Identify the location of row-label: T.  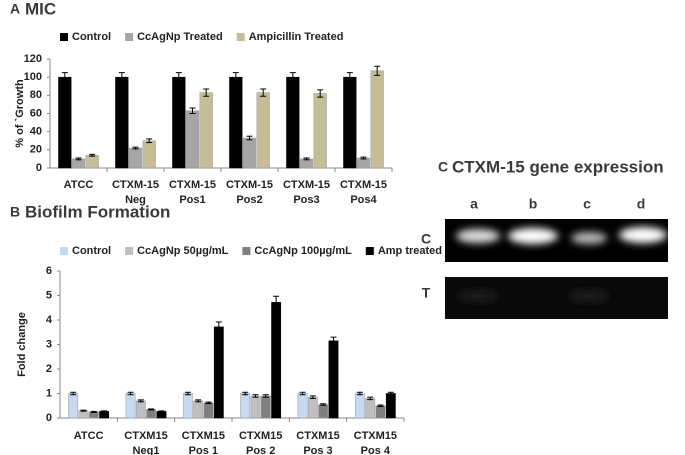
(426, 293).